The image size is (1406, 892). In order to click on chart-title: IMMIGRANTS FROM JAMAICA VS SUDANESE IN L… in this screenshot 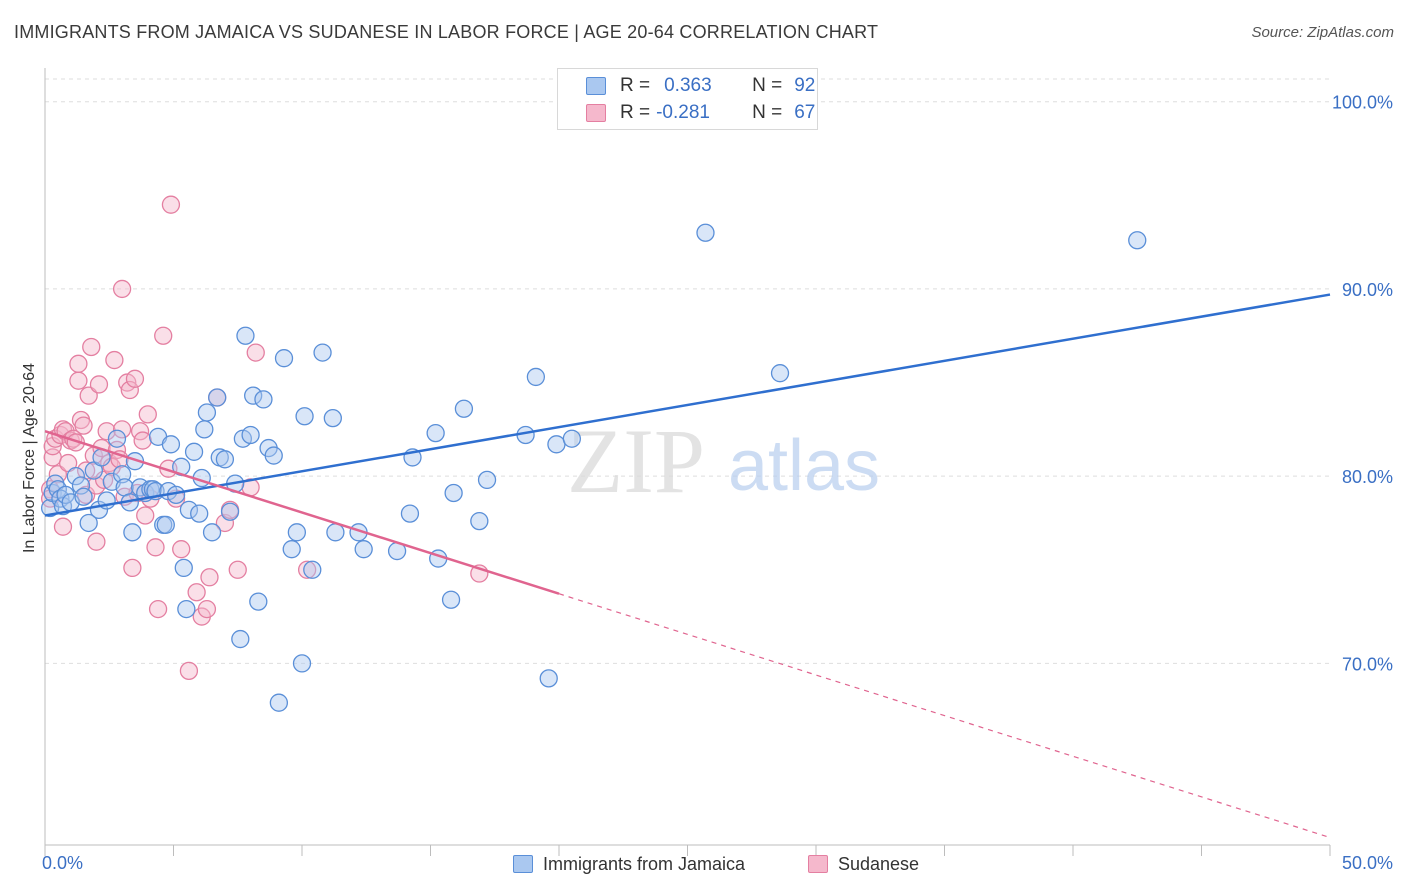, I will do `click(446, 32)`.